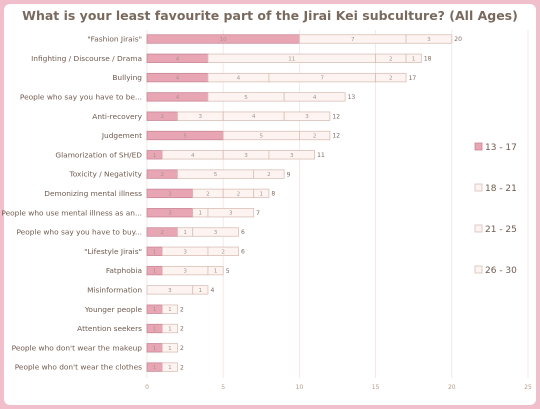 The height and width of the screenshot is (409, 540). What do you see at coordinates (273, 194) in the screenshot?
I see `total-label: 8` at bounding box center [273, 194].